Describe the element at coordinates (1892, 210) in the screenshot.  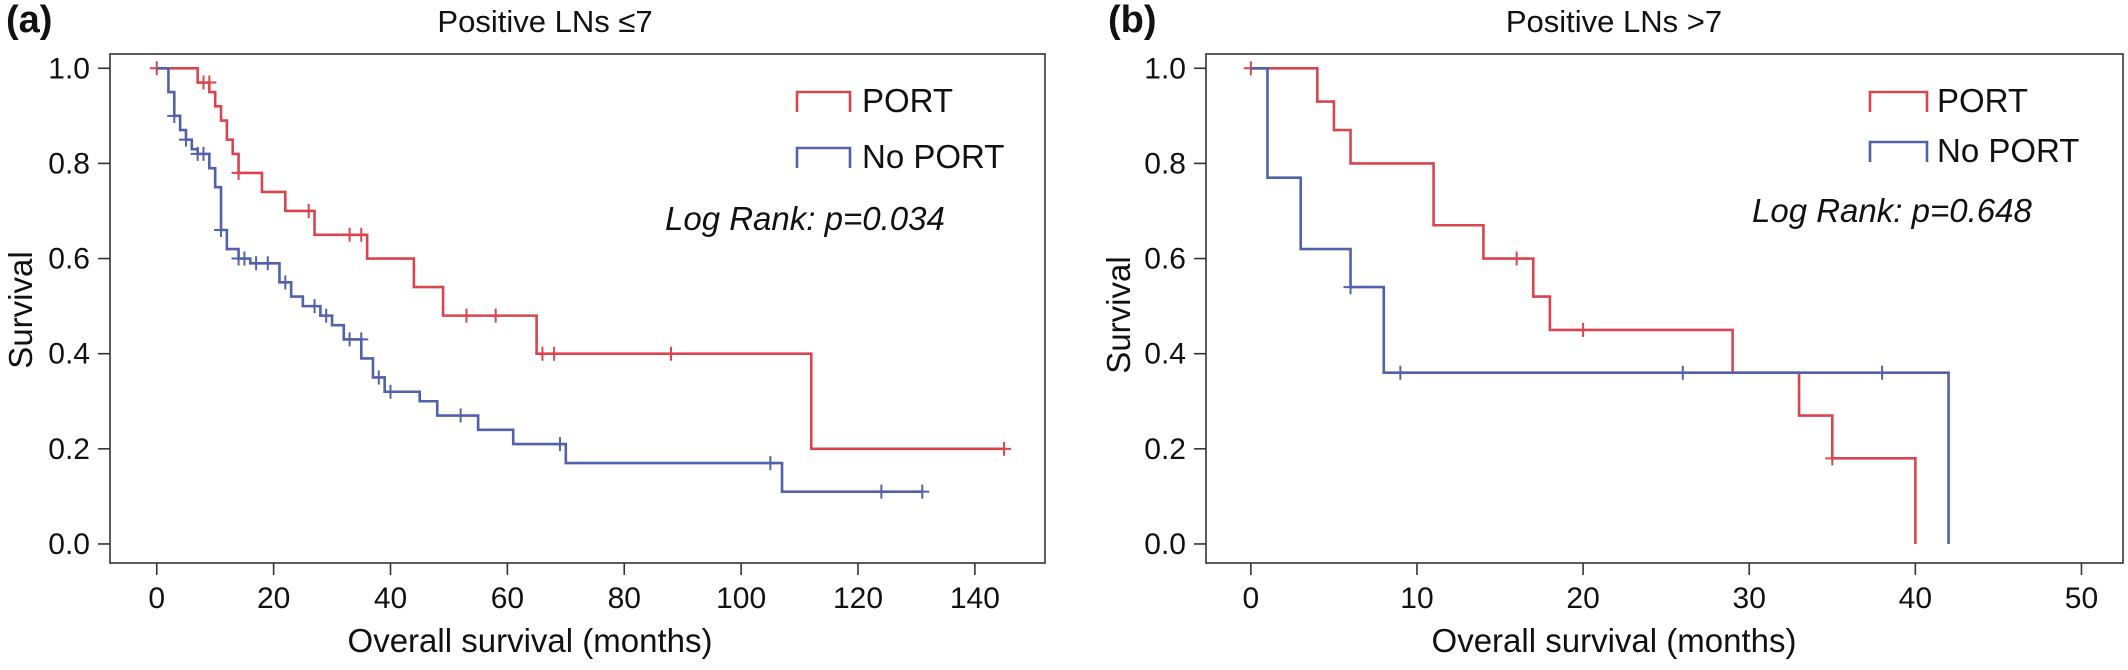
I see `panel-b-logrank-annotation: Log Rank: p=0.648` at that location.